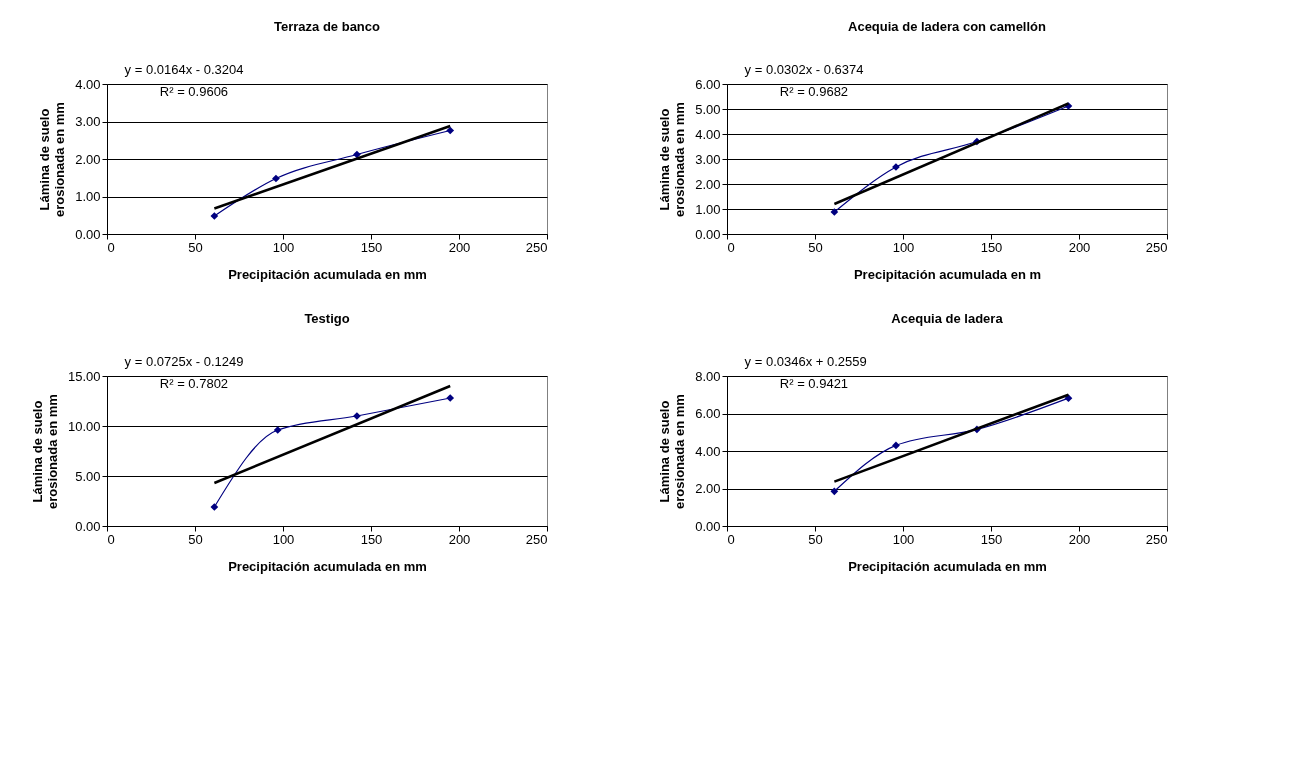  What do you see at coordinates (814, 91) in the screenshot?
I see `annotation: R² = 0.9682` at bounding box center [814, 91].